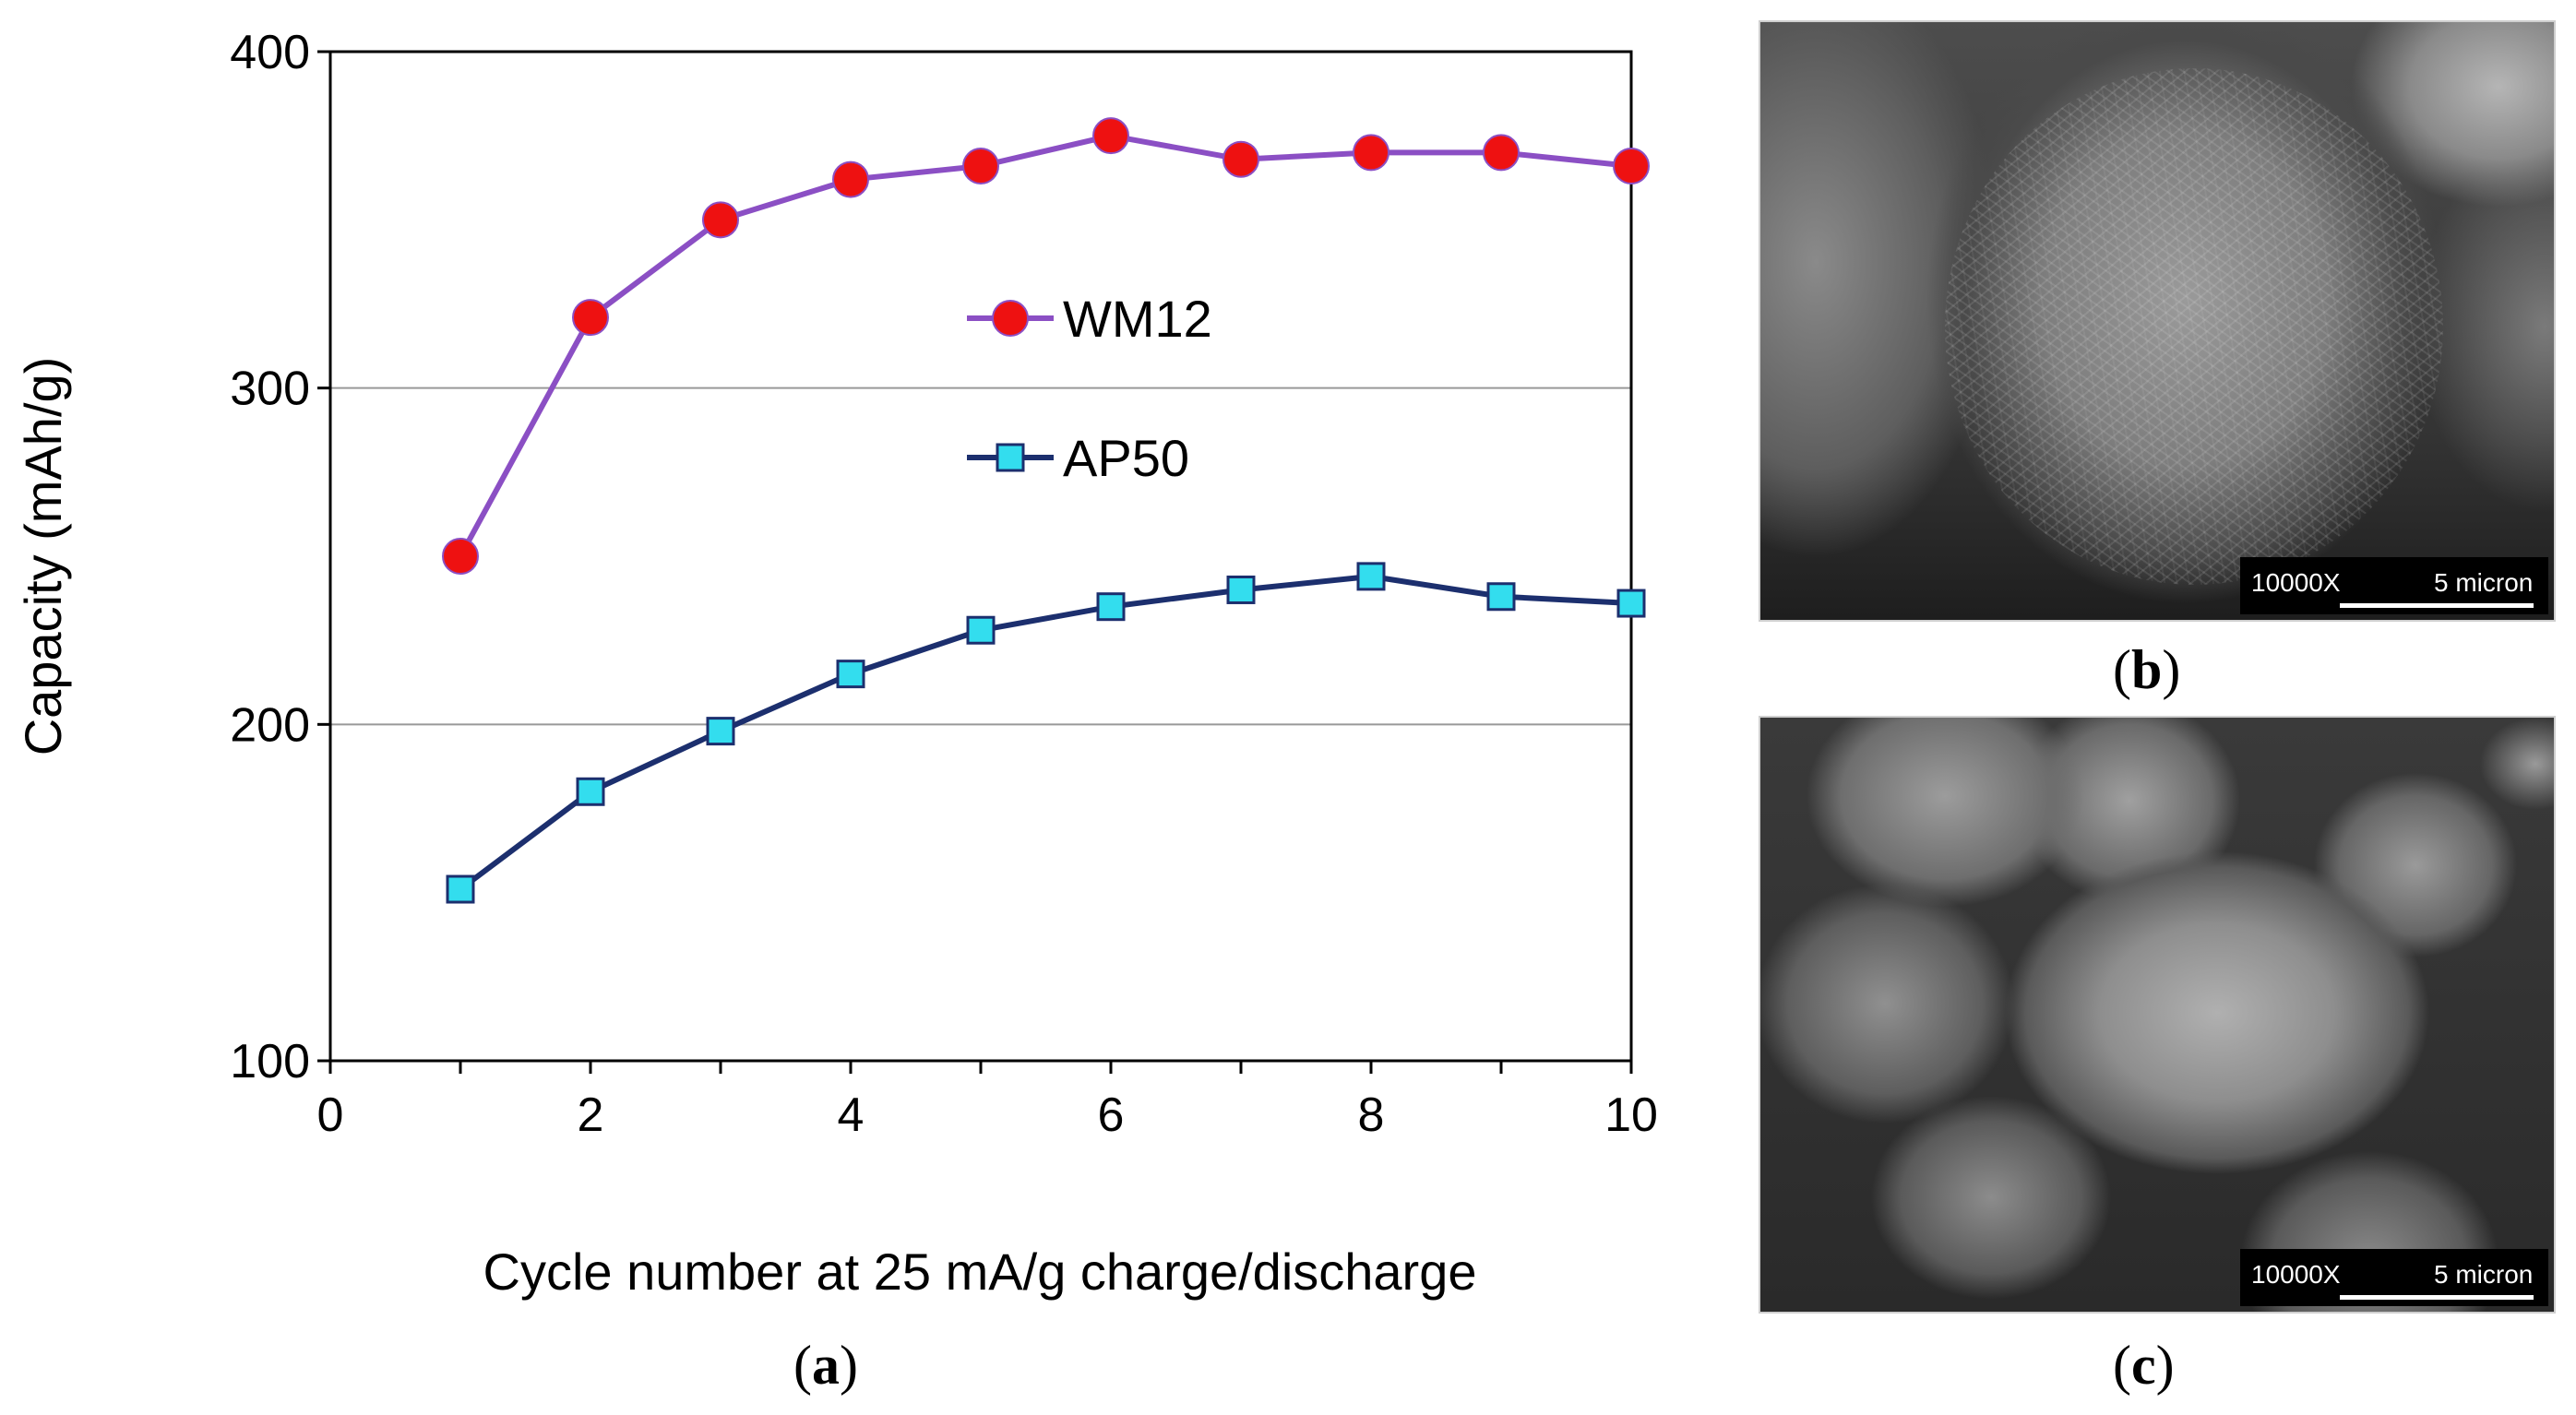 Image resolution: width=2576 pixels, height=1415 pixels. I want to click on y-tick-label: 300, so click(270, 389).